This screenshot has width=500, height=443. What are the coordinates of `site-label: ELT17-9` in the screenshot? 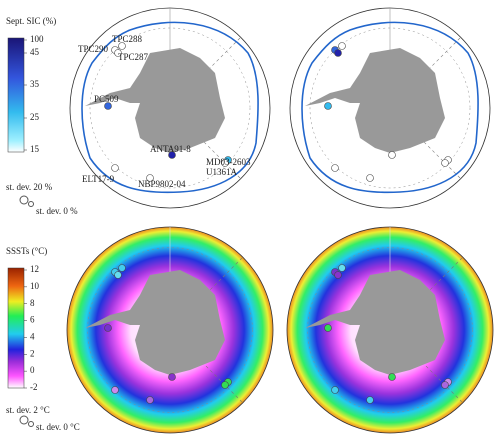 It's located at (98, 179).